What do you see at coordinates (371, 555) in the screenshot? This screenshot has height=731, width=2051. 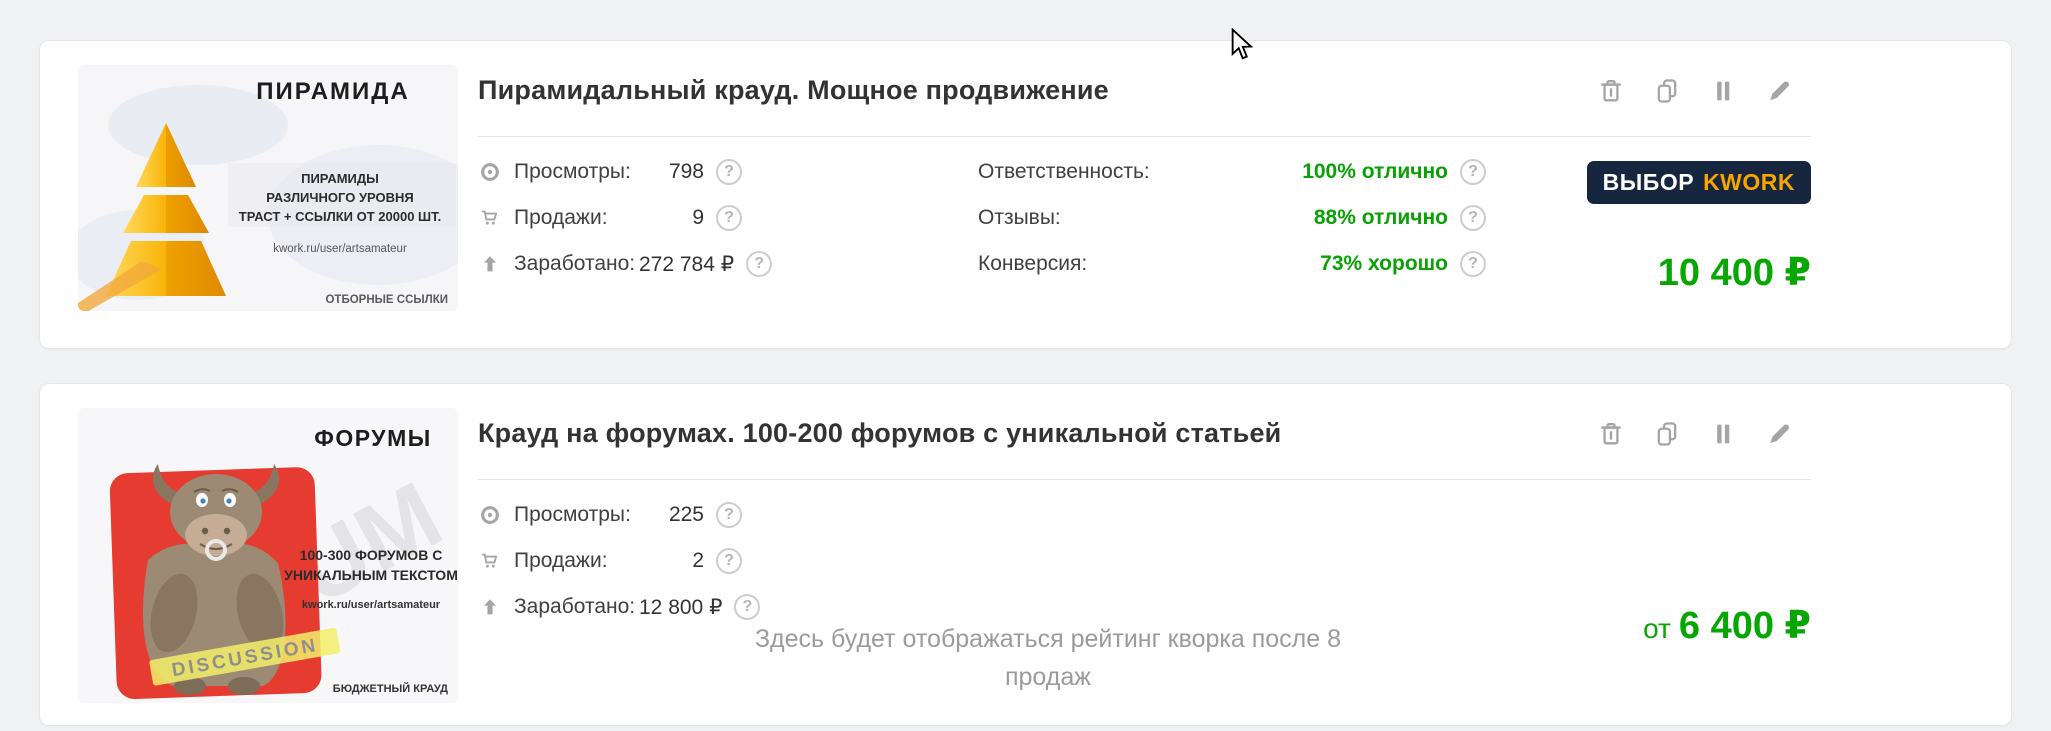 I see `thumbnail-line: 100-300 ФОРУМОВ С` at bounding box center [371, 555].